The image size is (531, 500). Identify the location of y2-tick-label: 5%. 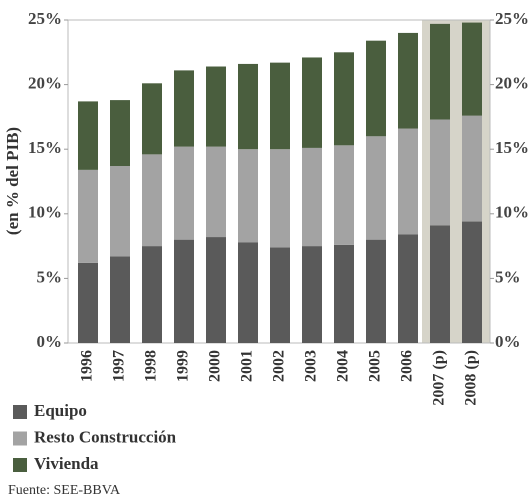
(508, 276).